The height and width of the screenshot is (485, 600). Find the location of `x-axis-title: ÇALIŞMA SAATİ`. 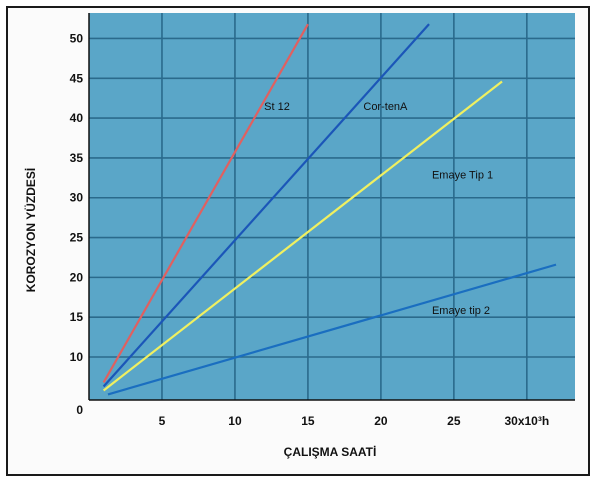

x-axis-title: ÇALIŞMA SAATİ is located at coordinates (330, 451).